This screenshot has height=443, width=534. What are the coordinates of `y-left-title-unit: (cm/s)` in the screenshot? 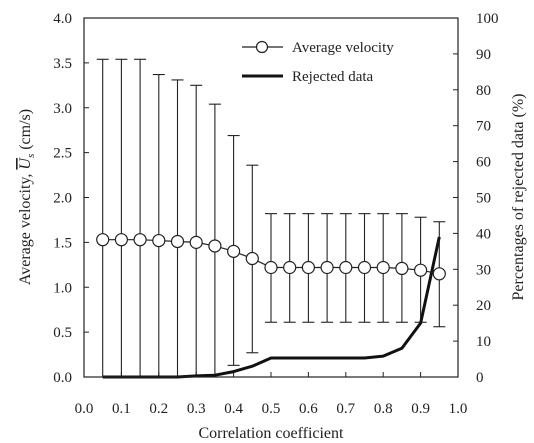 It's located at (25, 131).